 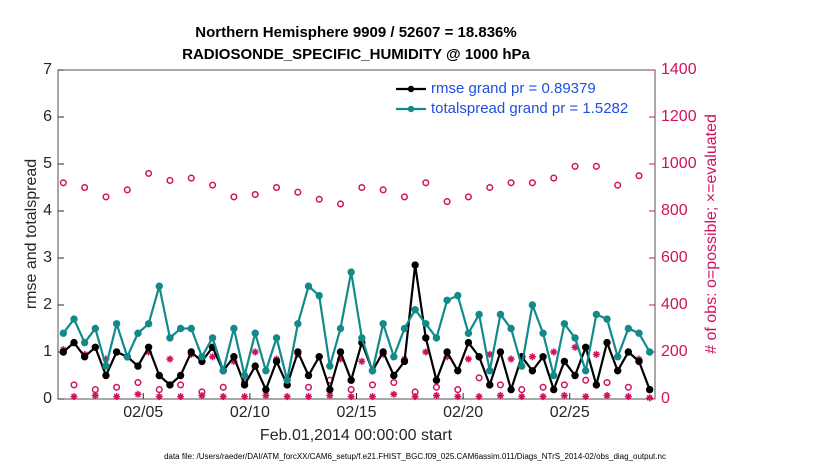 What do you see at coordinates (356, 435) in the screenshot?
I see `x-axis-label: Feb.01,2014 00:00:00 start` at bounding box center [356, 435].